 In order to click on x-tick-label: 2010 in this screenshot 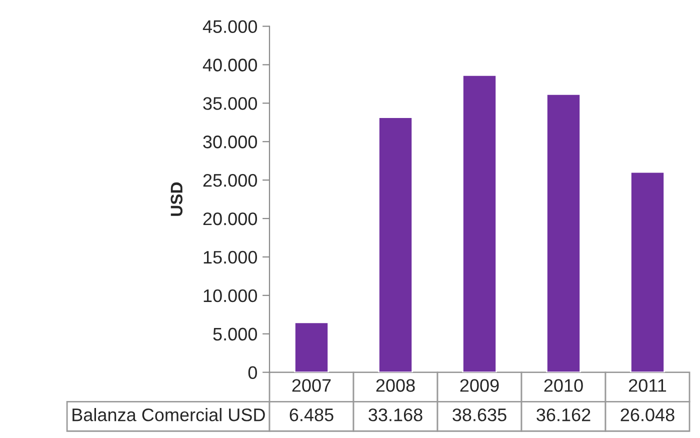, I will do `click(563, 385)`.